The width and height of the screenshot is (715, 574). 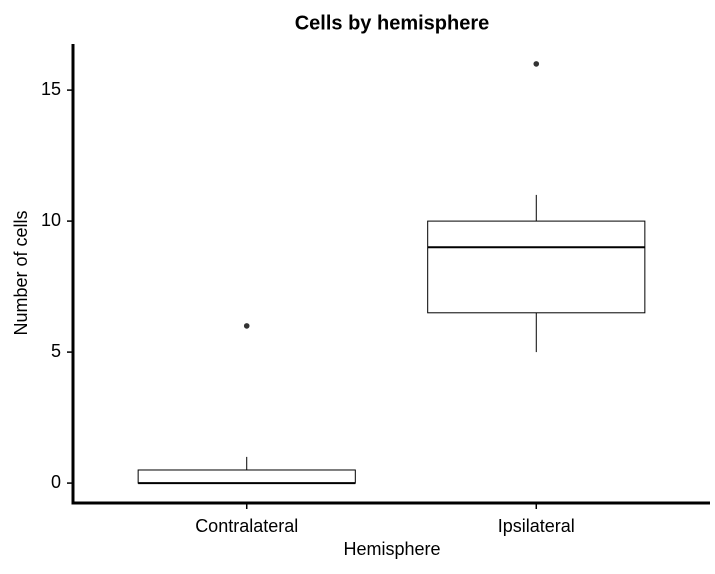 What do you see at coordinates (246, 526) in the screenshot?
I see `x-tick-label: Contralateral` at bounding box center [246, 526].